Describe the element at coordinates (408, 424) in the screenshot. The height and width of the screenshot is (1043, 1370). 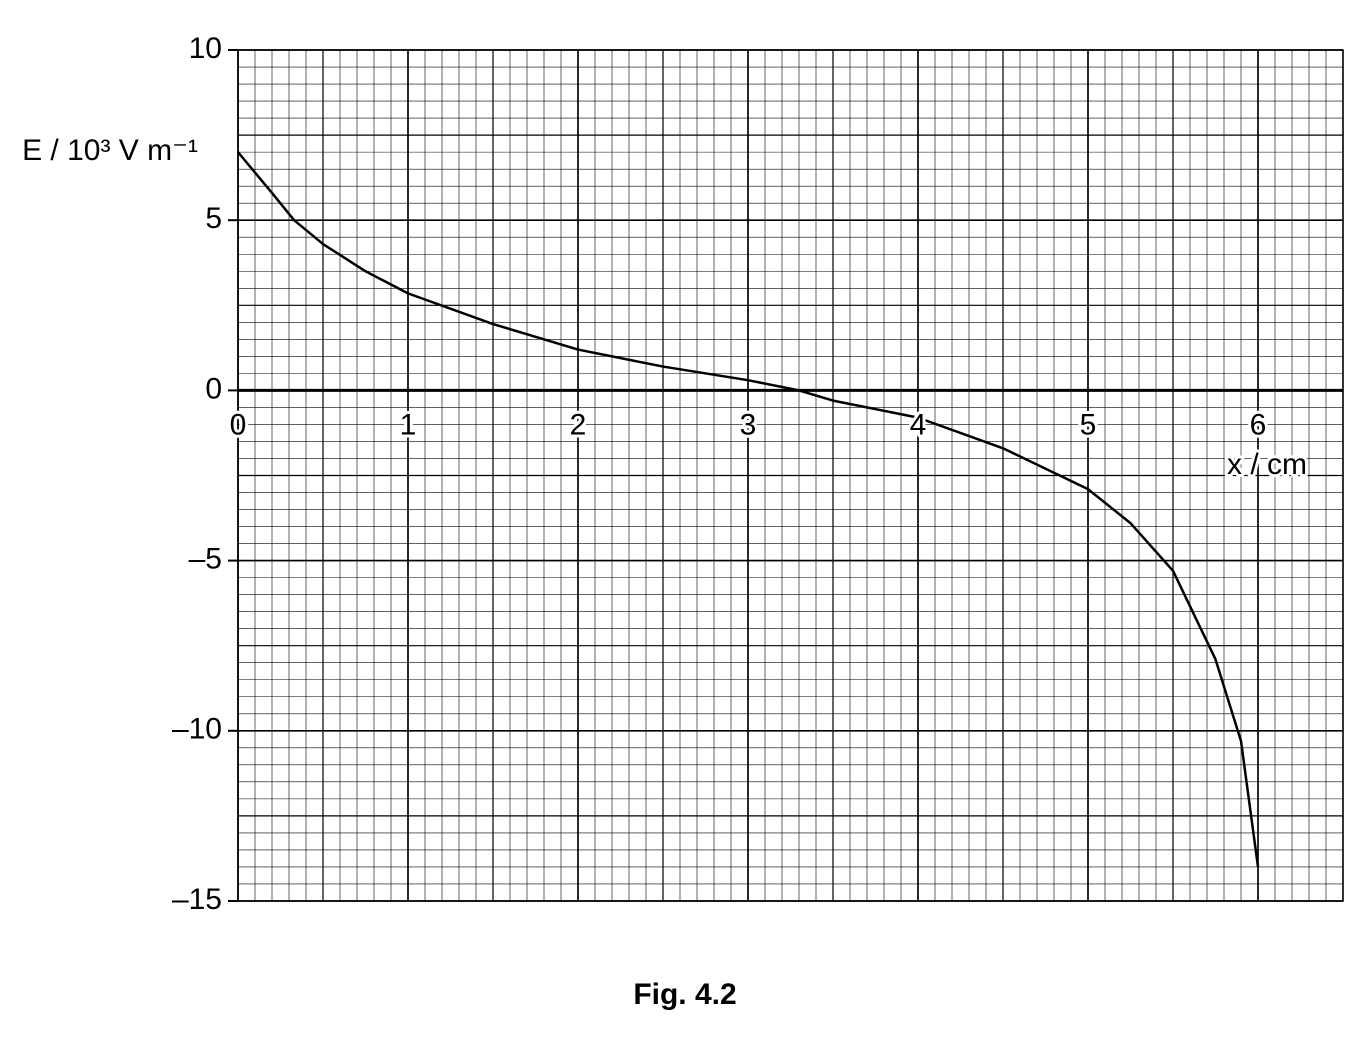
I see `x-tick-label: 1` at that location.